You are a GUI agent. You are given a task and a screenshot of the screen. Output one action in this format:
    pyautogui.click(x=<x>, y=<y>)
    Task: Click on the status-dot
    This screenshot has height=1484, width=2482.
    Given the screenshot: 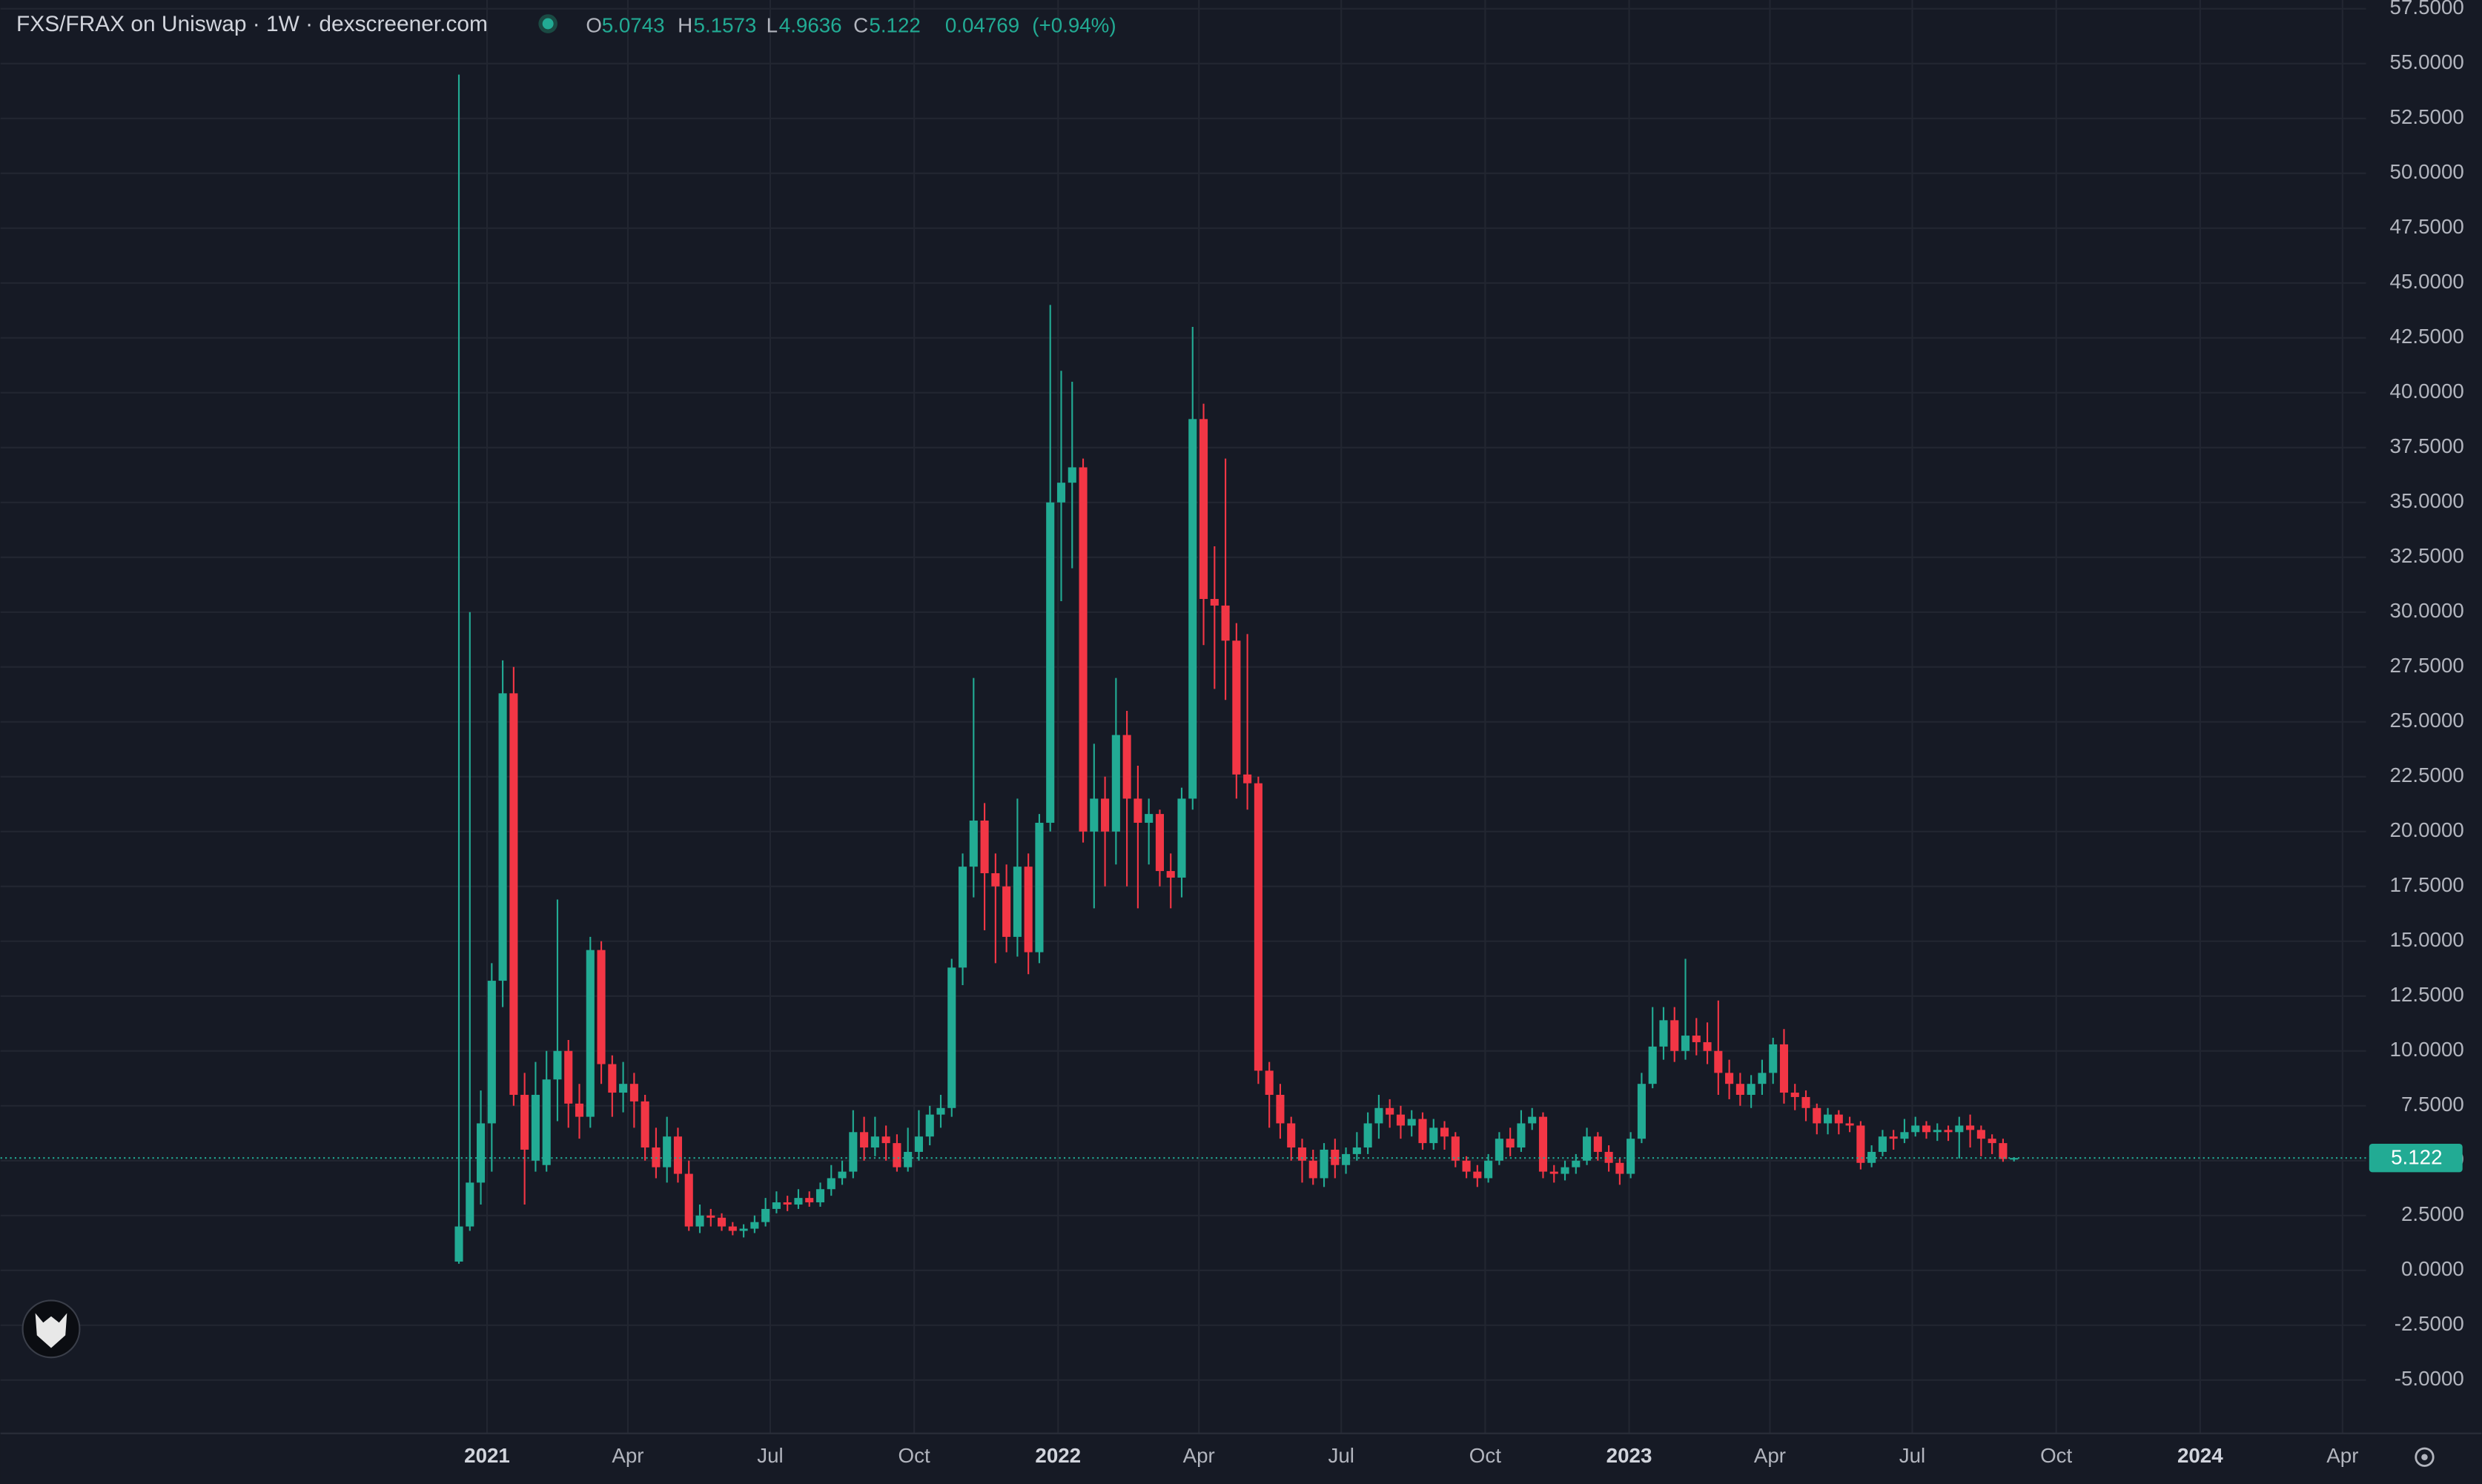 What is the action you would take?
    pyautogui.click(x=548, y=24)
    